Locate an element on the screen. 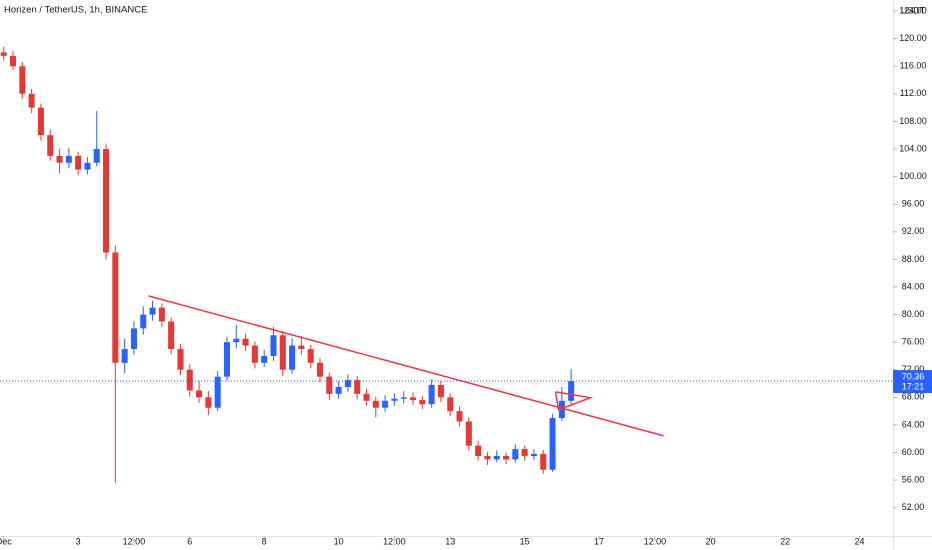  y-tick-label: 80.00 is located at coordinates (913, 314).